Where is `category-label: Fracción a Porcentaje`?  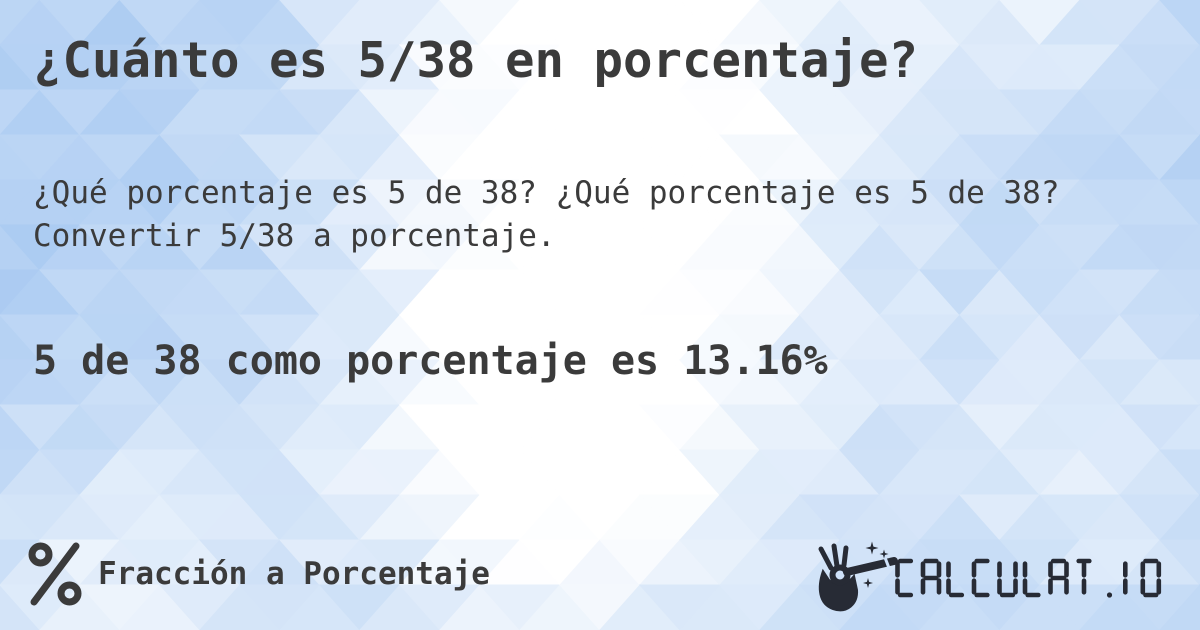
category-label: Fracción a Porcentaje is located at coordinates (294, 574).